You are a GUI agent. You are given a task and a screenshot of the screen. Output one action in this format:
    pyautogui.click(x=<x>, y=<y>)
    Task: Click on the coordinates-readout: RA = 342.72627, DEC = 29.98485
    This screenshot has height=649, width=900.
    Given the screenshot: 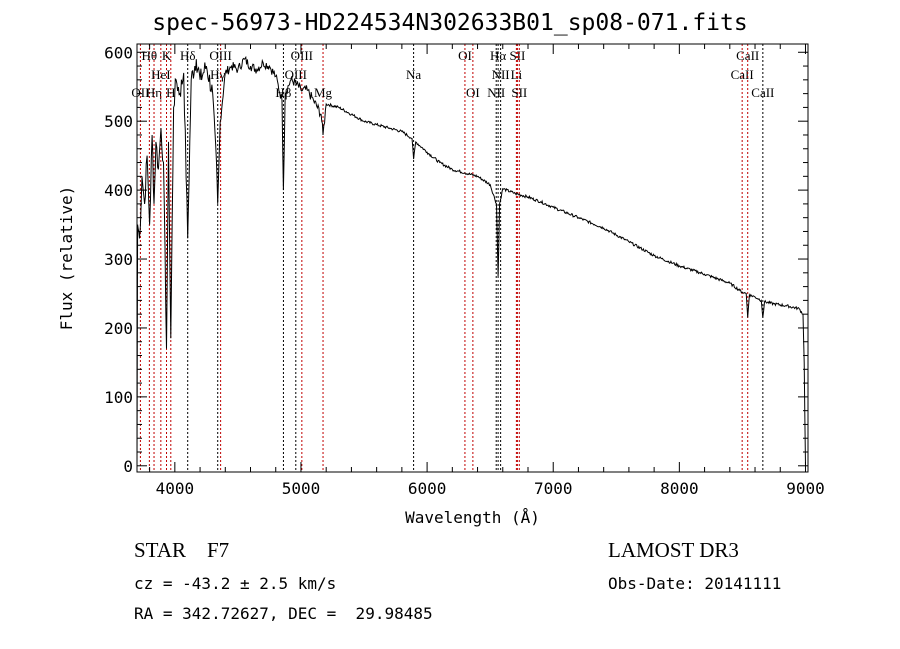 What is the action you would take?
    pyautogui.click(x=283, y=613)
    